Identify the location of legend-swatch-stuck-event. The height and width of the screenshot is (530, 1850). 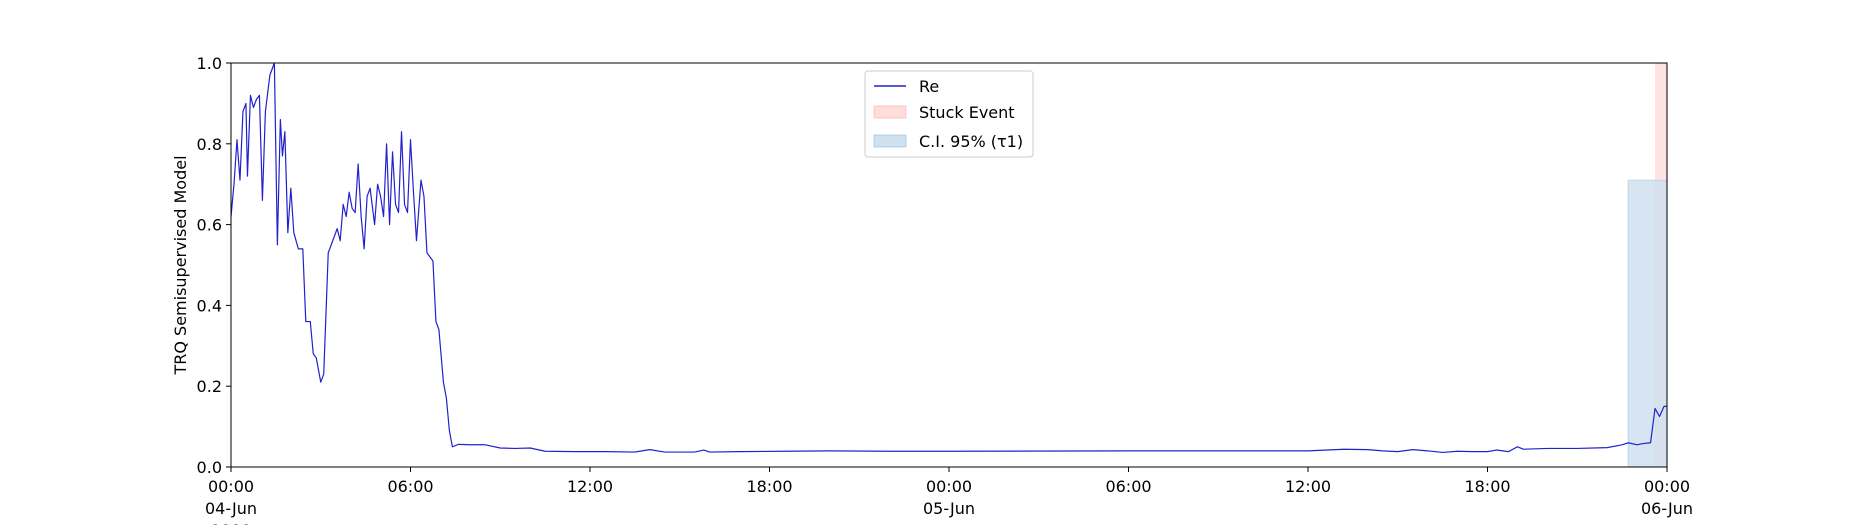
(890, 112).